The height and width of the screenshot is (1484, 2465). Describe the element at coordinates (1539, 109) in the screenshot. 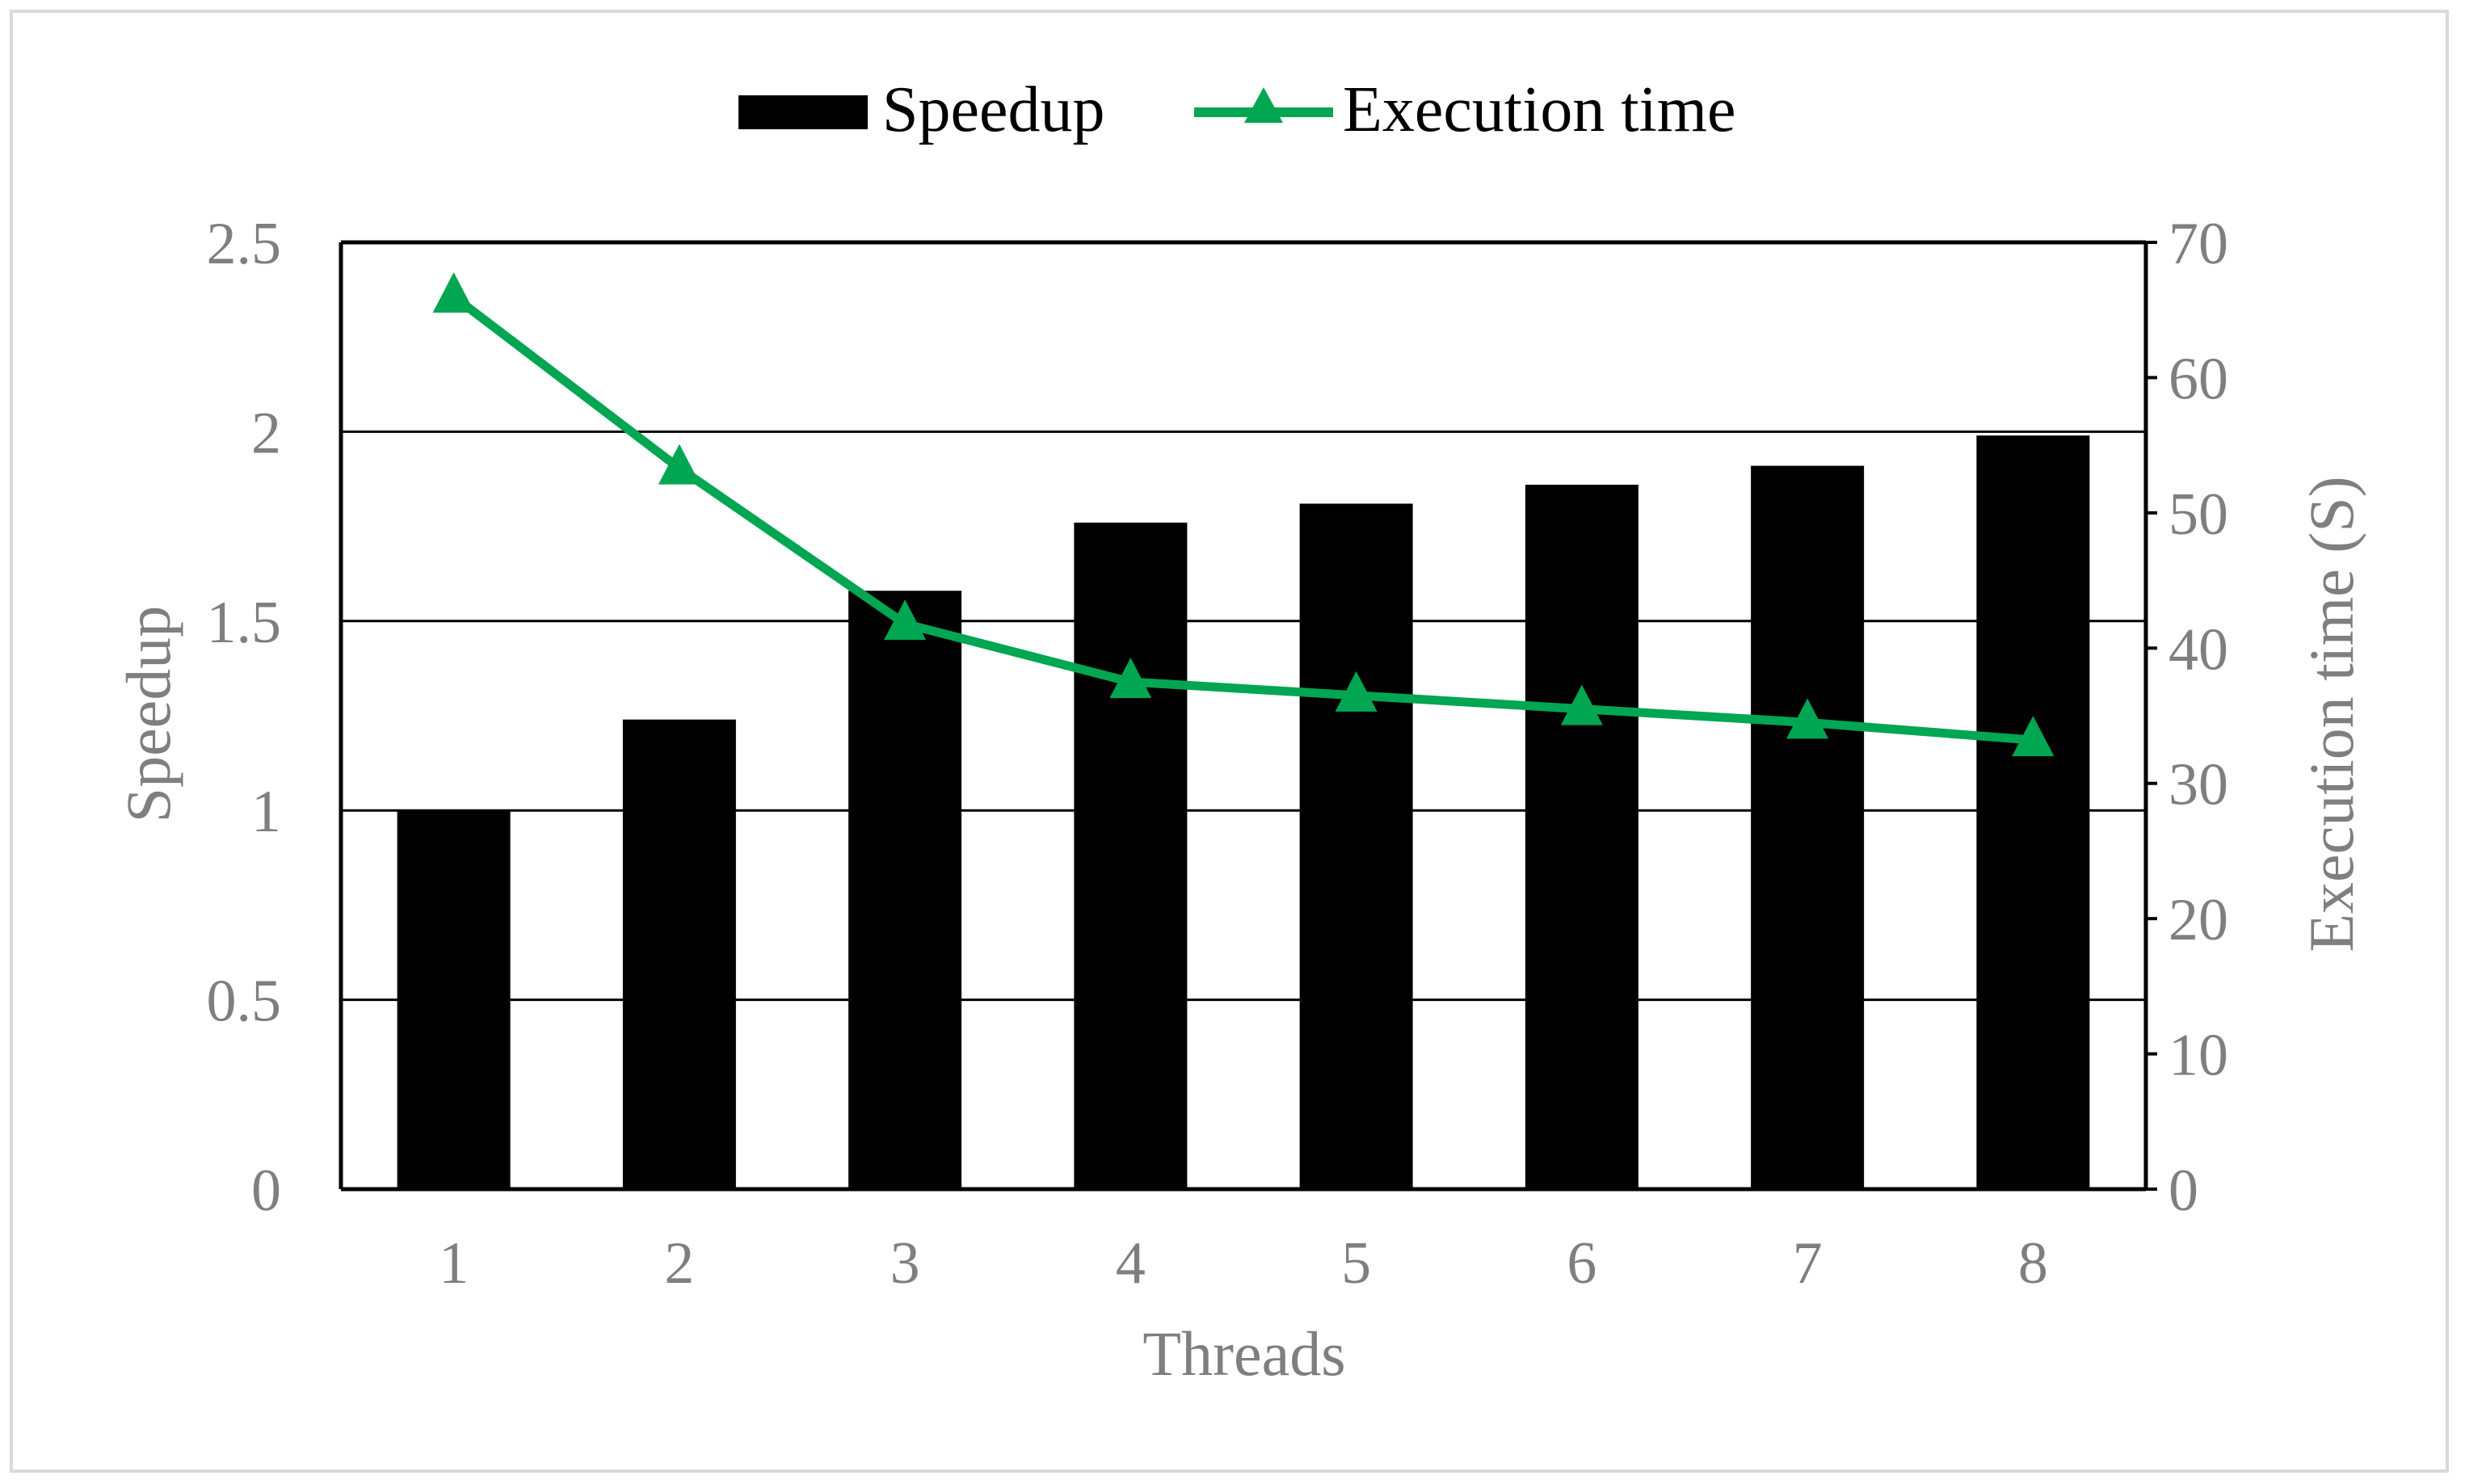

I see `legend-label-execution-time: Execution time` at that location.